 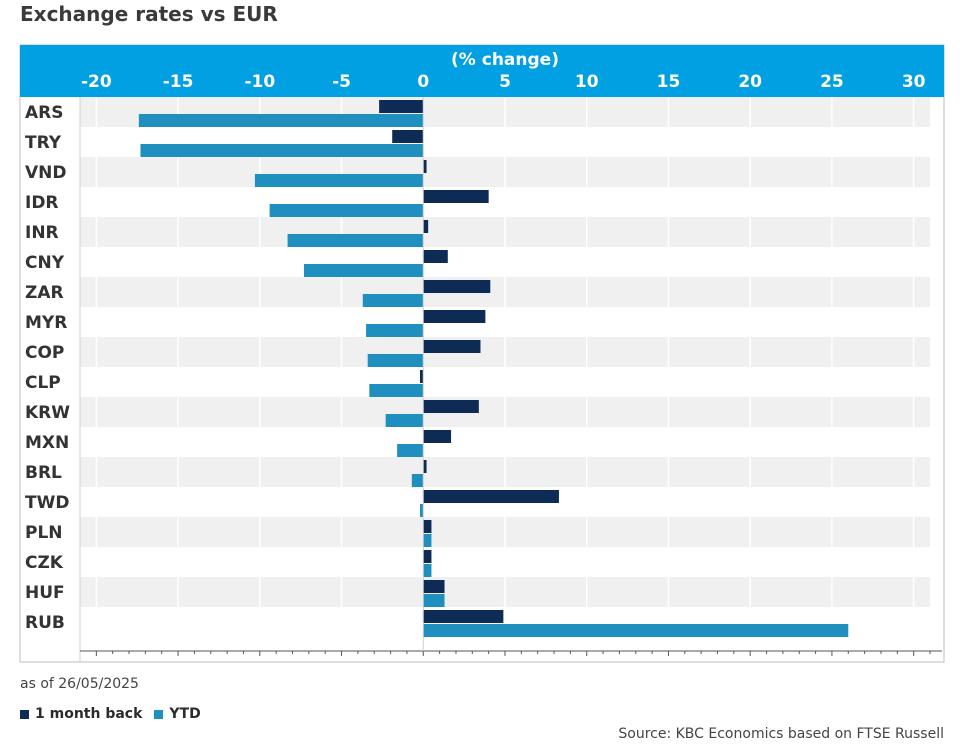 I want to click on legend-label-ytd: YTD, so click(x=185, y=714).